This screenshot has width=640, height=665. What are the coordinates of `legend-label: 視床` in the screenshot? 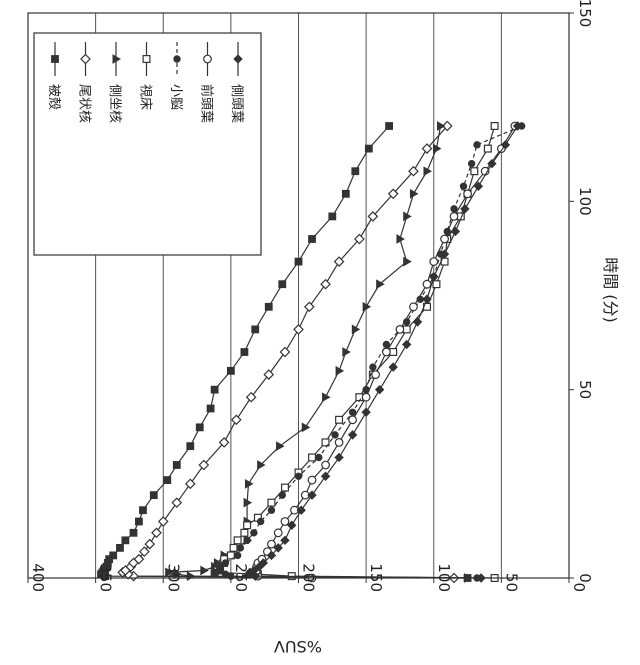 It's located at (145, 97).